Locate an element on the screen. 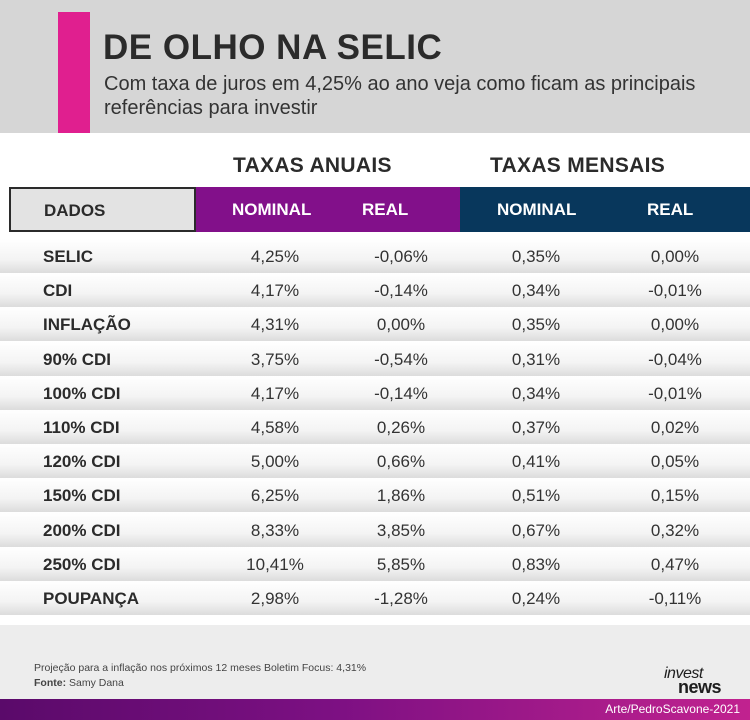 The width and height of the screenshot is (750, 720). accent-bar is located at coordinates (74, 72).